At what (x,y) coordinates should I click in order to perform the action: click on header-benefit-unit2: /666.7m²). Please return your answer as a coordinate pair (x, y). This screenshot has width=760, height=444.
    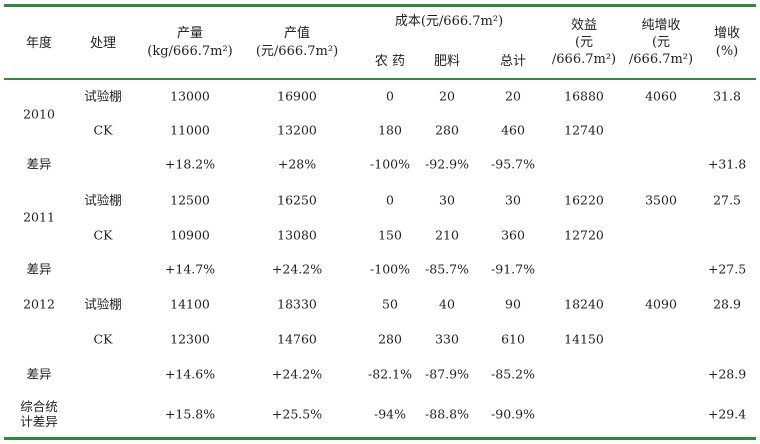
    Looking at the image, I should click on (584, 59).